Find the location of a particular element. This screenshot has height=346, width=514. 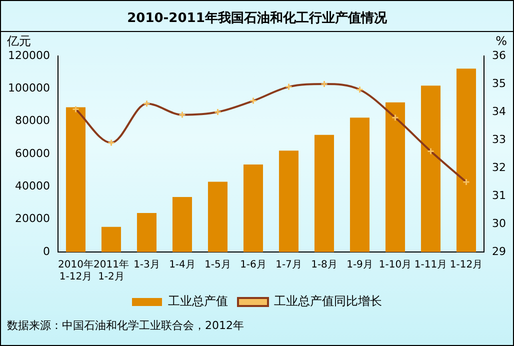

x-tick-label: 2010年1-12月 is located at coordinates (76, 270).